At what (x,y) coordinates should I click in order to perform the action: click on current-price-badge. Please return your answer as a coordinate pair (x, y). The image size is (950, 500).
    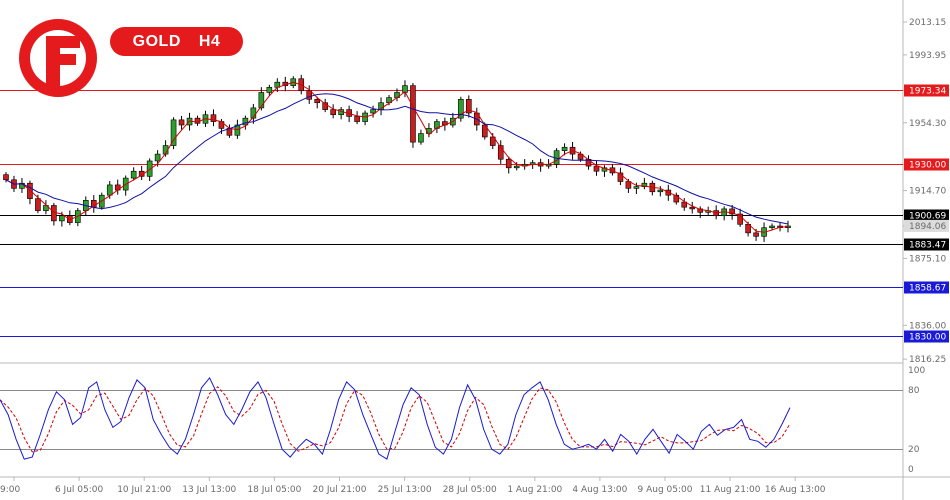
    Looking at the image, I should click on (926, 225).